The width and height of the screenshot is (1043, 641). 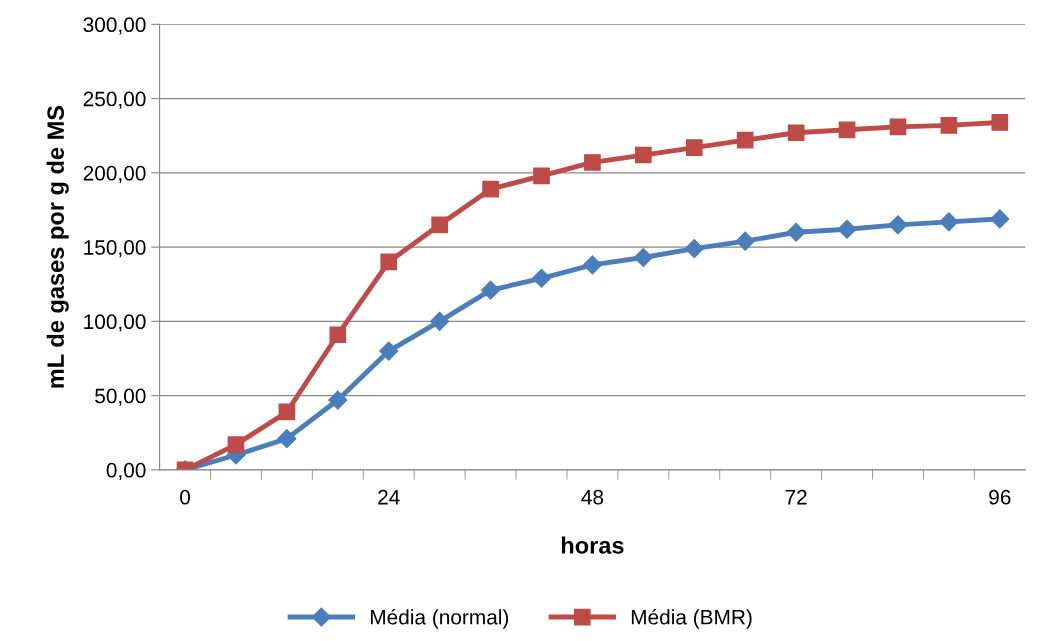 I want to click on y-tick-label: 150,00, so click(x=115, y=249).